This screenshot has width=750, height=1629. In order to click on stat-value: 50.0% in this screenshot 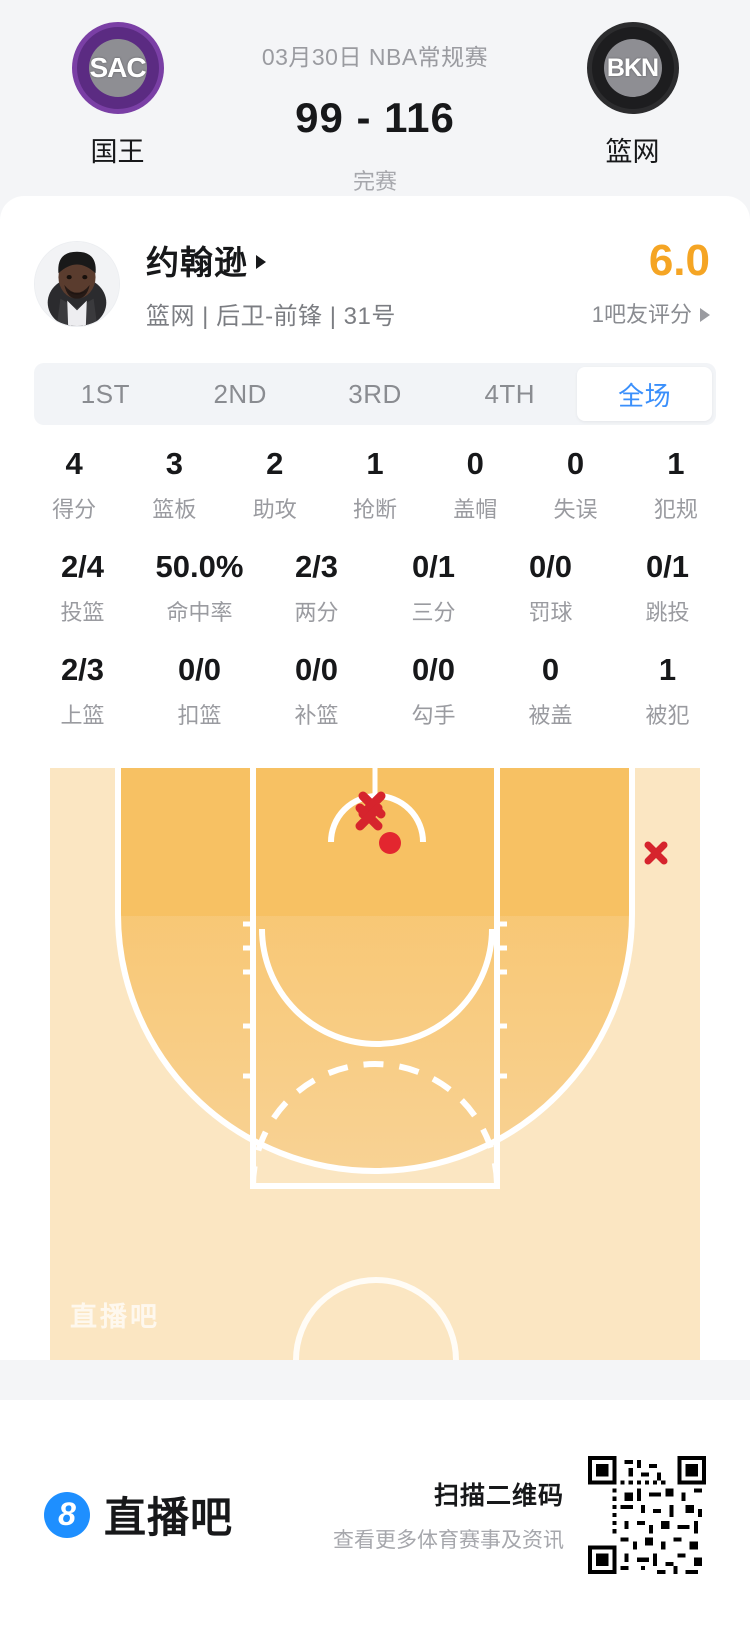, I will do `click(199, 567)`.